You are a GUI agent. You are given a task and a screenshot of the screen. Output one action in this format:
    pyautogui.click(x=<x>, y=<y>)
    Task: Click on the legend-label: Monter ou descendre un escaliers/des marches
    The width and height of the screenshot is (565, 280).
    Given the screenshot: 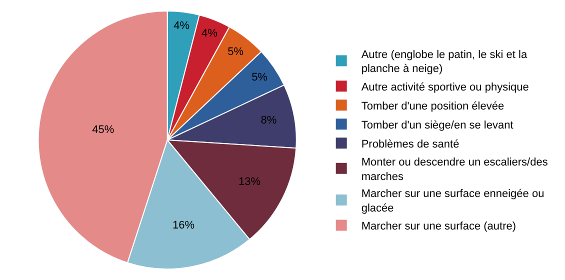 What is the action you would take?
    pyautogui.click(x=454, y=169)
    